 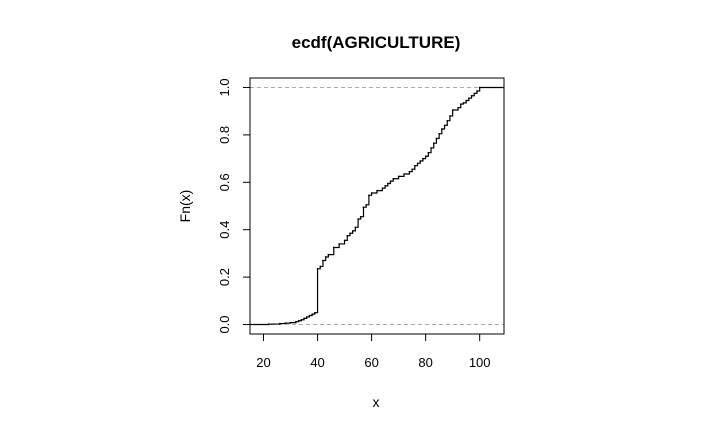 I want to click on x-tick-label: 20, so click(x=263, y=362).